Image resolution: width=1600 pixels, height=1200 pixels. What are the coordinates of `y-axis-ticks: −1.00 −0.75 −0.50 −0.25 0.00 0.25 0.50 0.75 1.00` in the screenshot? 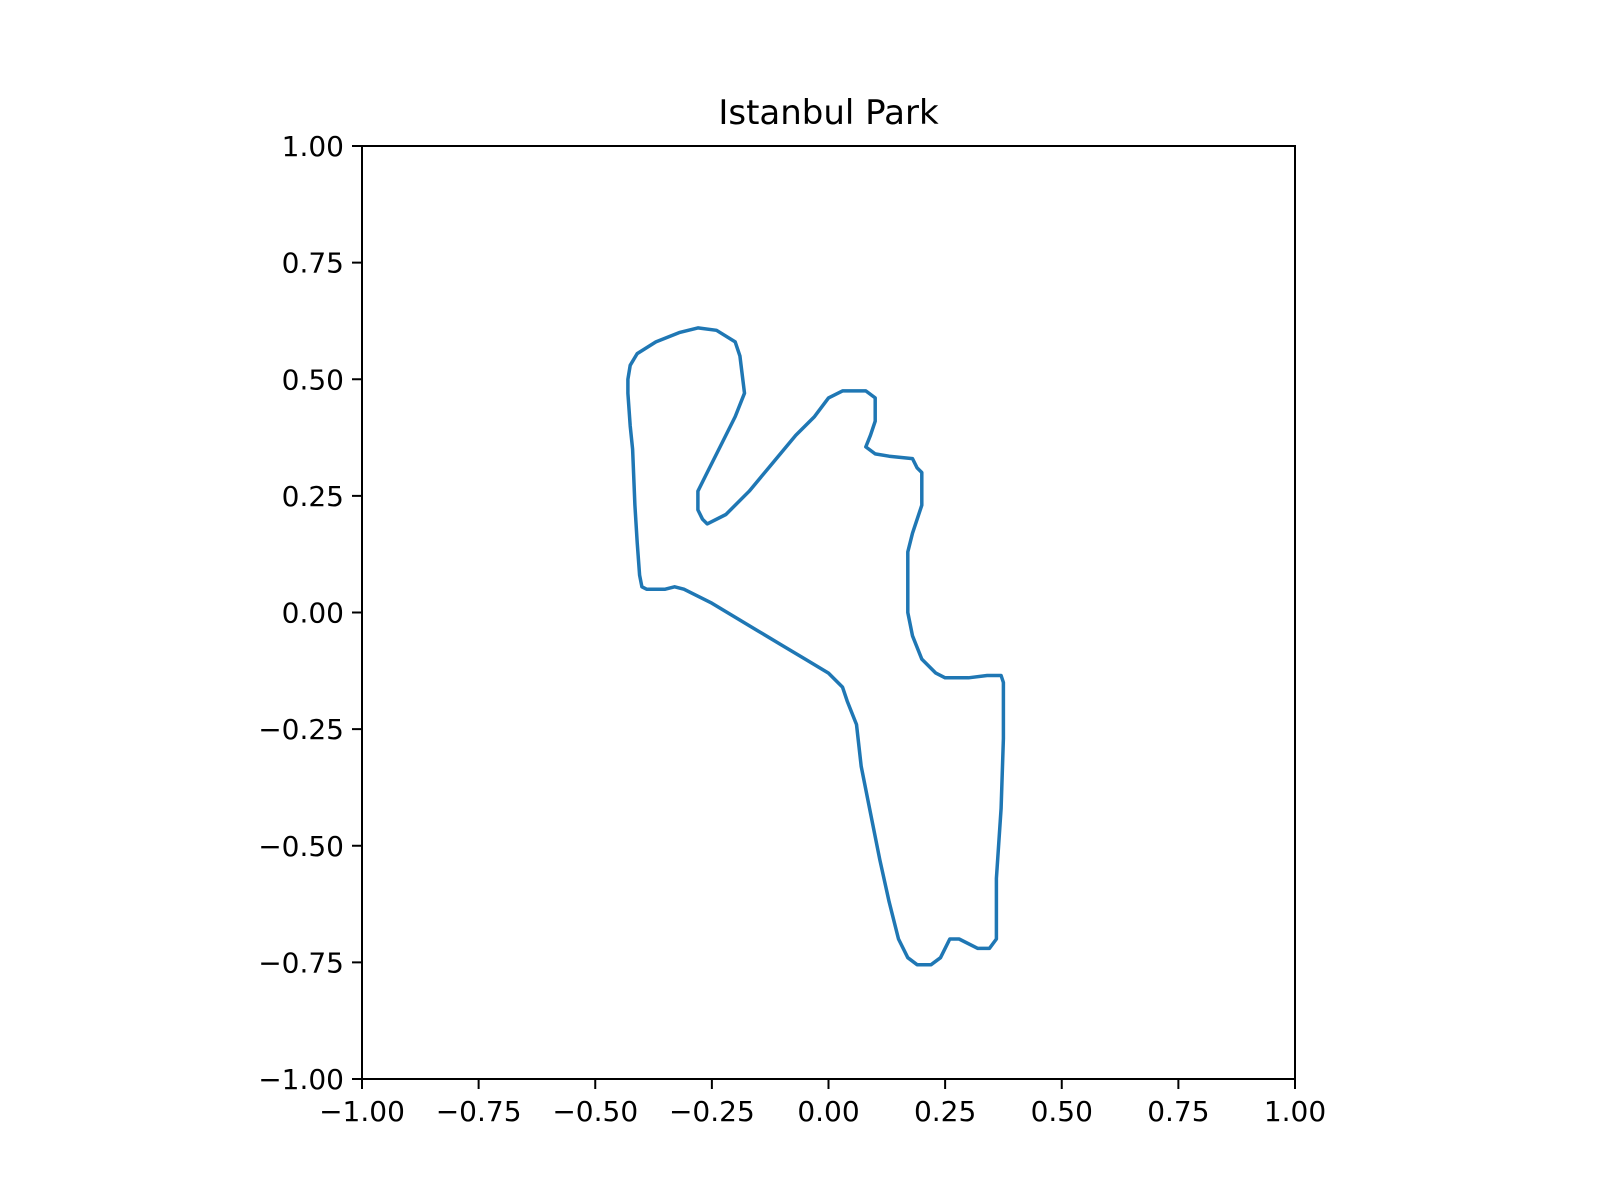 It's located at (310, 613).